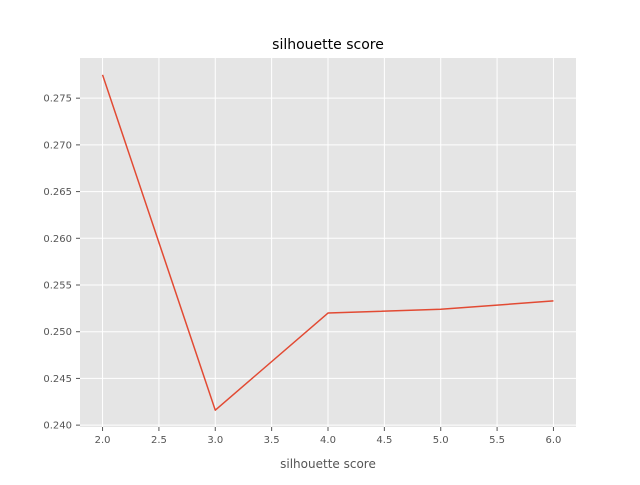  I want to click on y-tick-label: 0.275, so click(57, 99).